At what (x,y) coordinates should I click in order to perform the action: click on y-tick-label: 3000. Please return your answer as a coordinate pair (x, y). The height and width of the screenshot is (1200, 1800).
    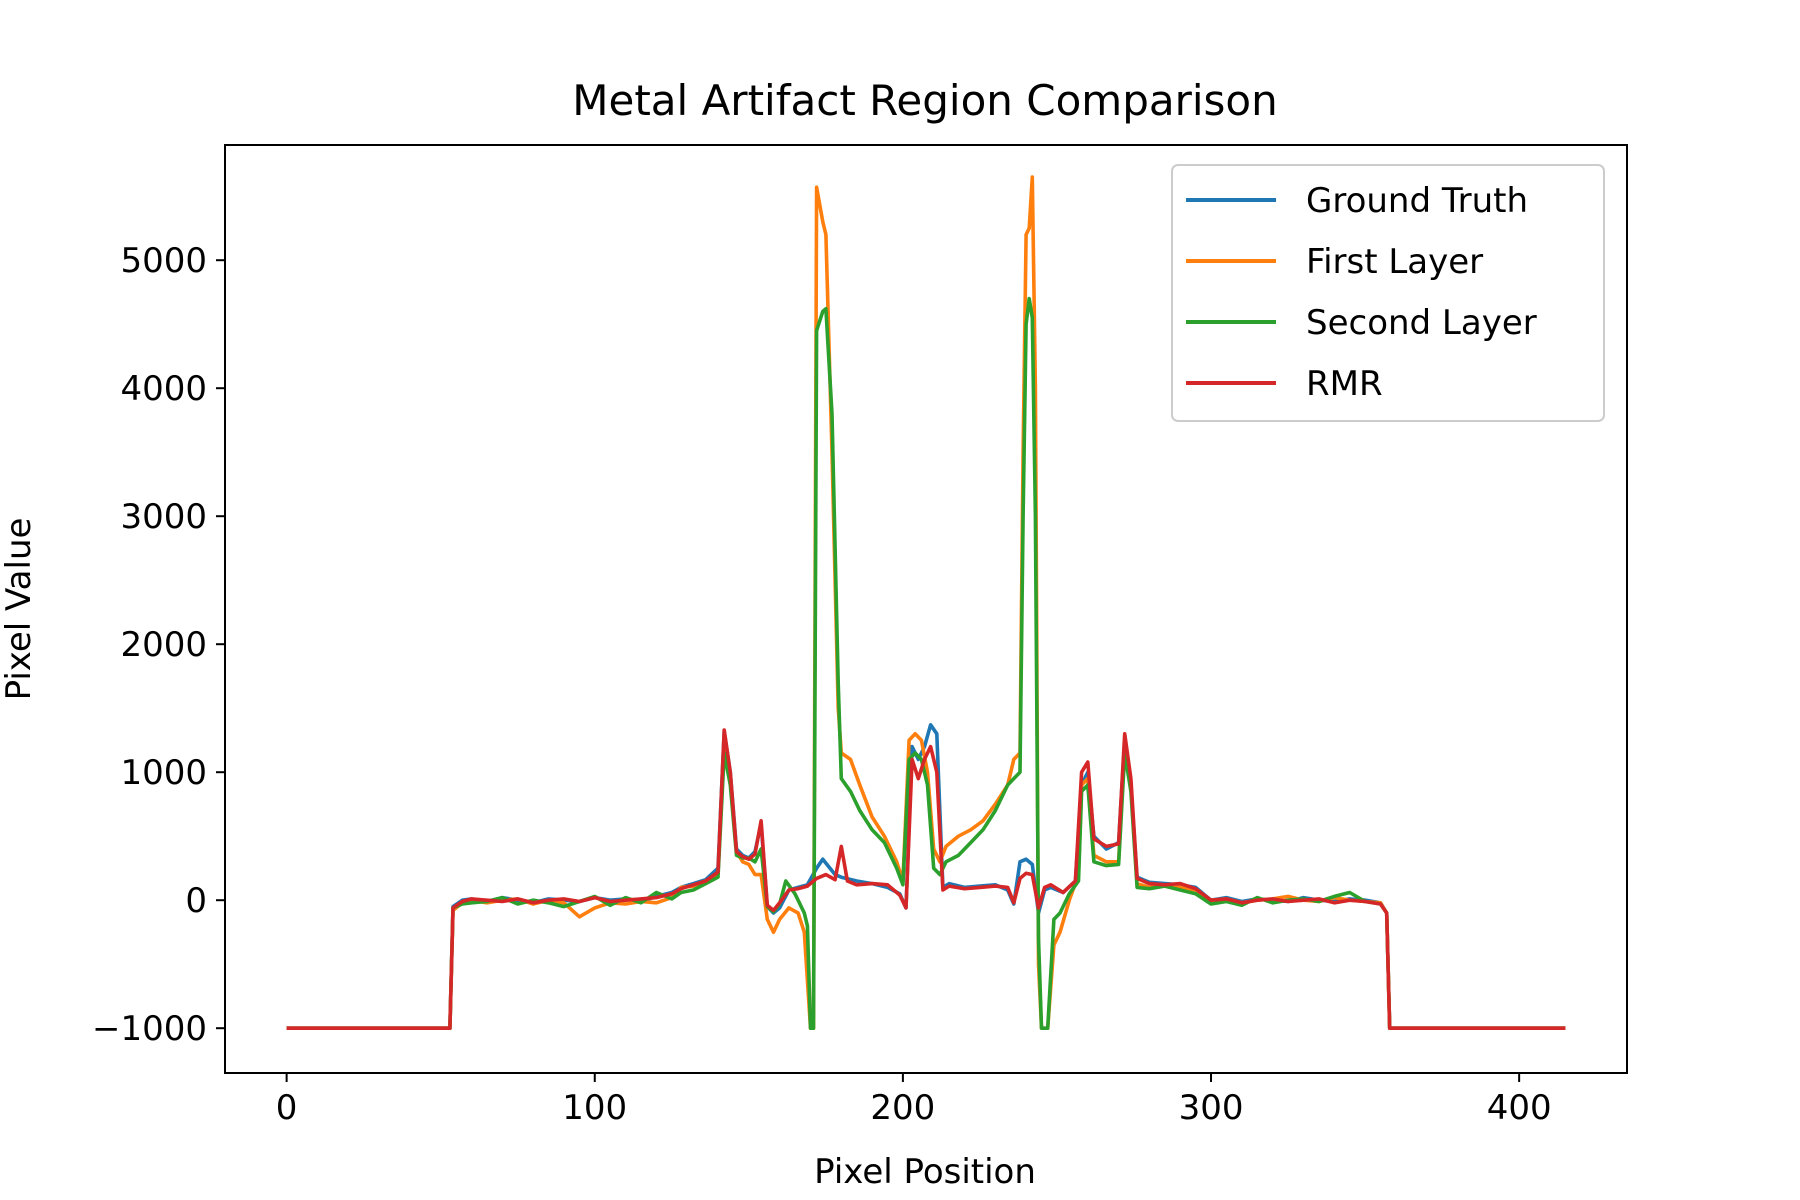
    Looking at the image, I should click on (163, 517).